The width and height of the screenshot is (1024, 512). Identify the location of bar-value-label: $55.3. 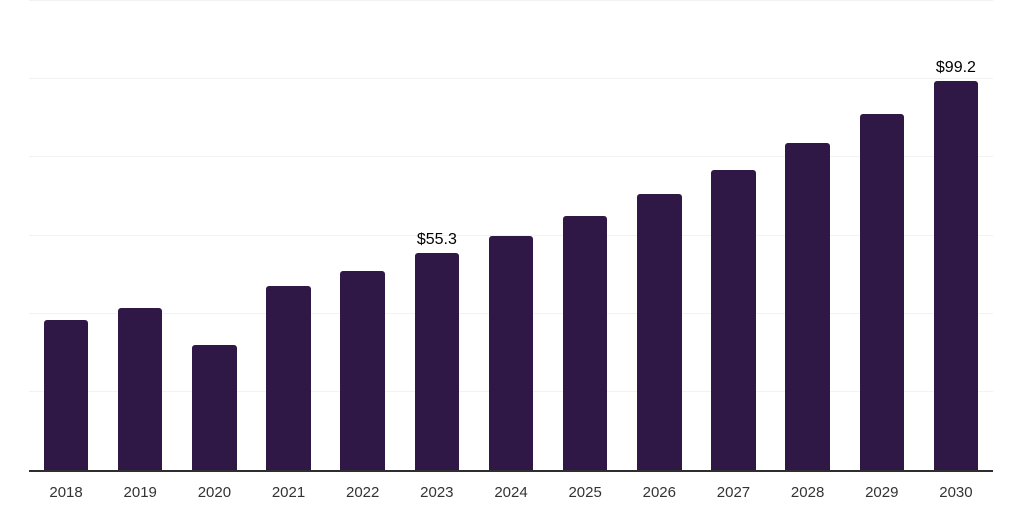
(436, 240).